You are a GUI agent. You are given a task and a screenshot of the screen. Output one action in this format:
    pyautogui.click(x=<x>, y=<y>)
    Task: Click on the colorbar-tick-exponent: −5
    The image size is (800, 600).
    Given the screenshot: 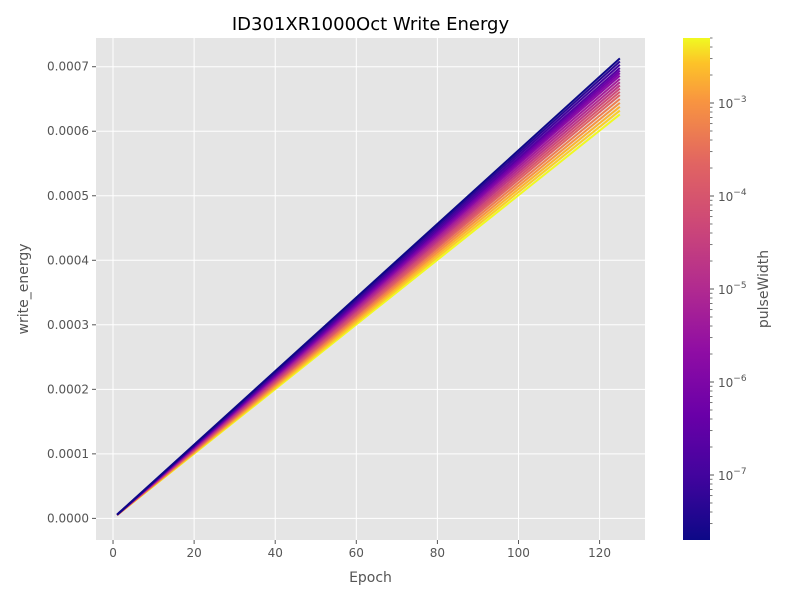 What is the action you would take?
    pyautogui.click(x=739, y=286)
    